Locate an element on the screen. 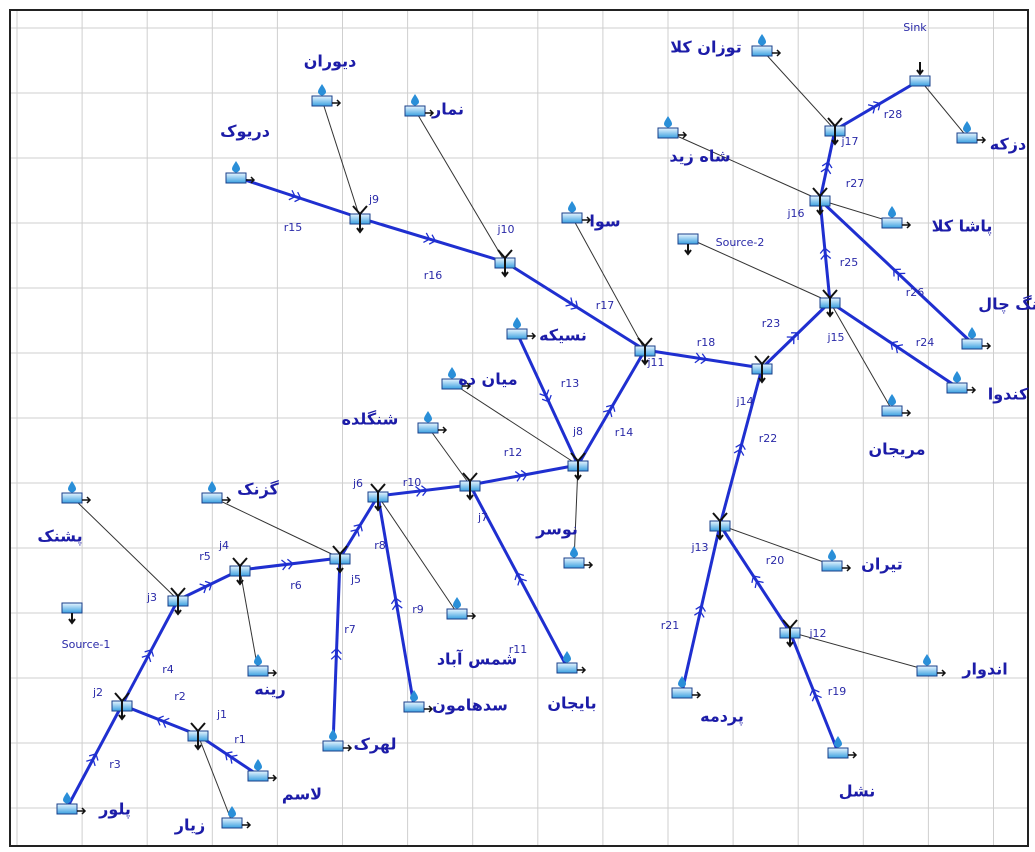  site-label: زیار is located at coordinates (189, 825).